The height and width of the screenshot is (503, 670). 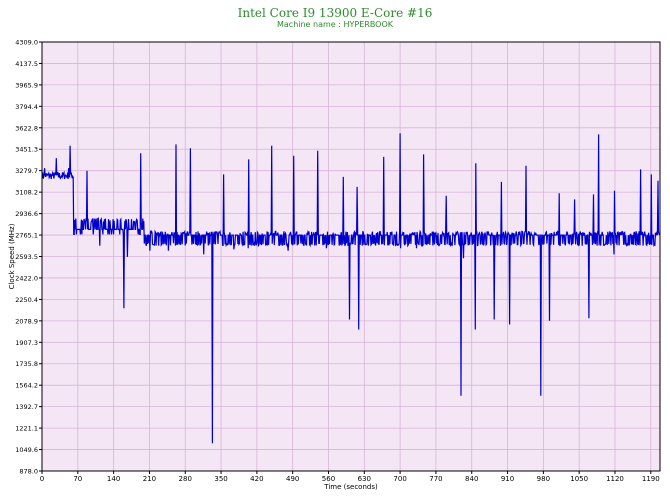 What do you see at coordinates (26, 450) in the screenshot?
I see `y-tick-label: 1049.6` at bounding box center [26, 450].